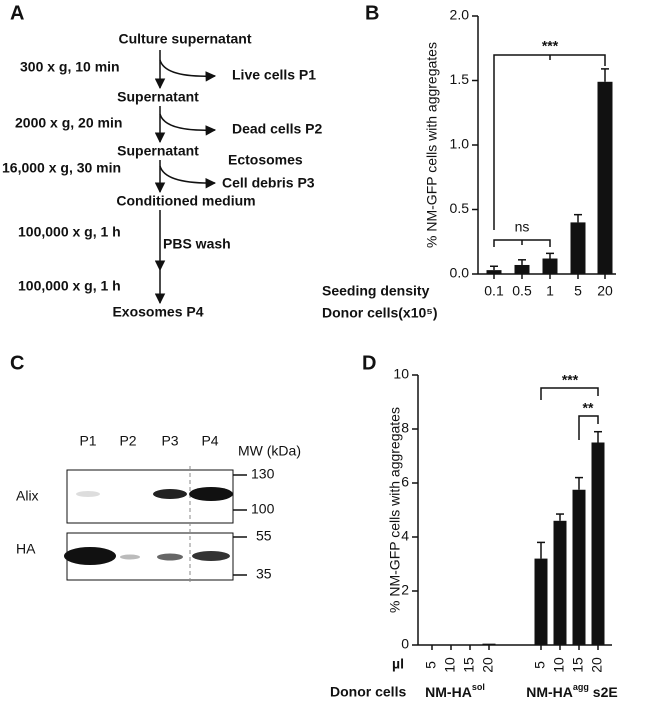 The width and height of the screenshot is (650, 707). Describe the element at coordinates (240, 525) in the screenshot. I see `marker-ticks` at that location.